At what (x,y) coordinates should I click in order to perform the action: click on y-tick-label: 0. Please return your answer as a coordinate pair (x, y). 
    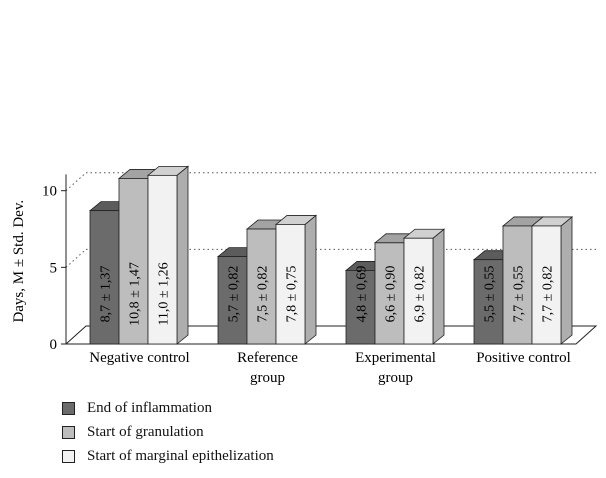
    Looking at the image, I should click on (54, 345).